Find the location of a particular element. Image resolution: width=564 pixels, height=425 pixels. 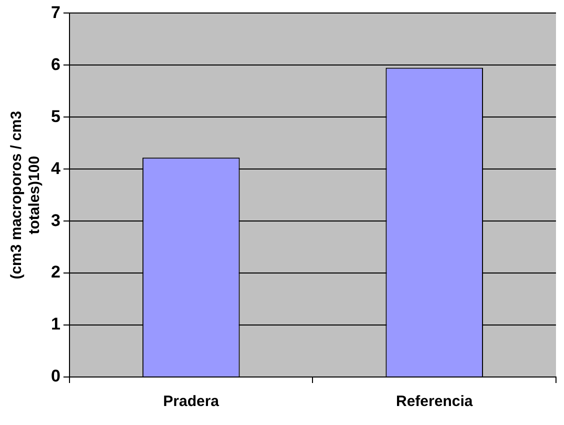

y-tick-label: 0 is located at coordinates (55, 376).